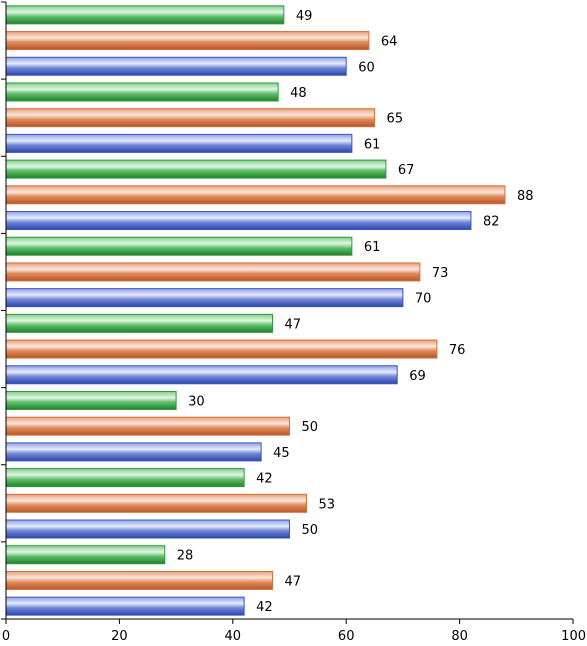  What do you see at coordinates (406, 170) in the screenshot?
I see `data-label-green-group-3: 67` at bounding box center [406, 170].